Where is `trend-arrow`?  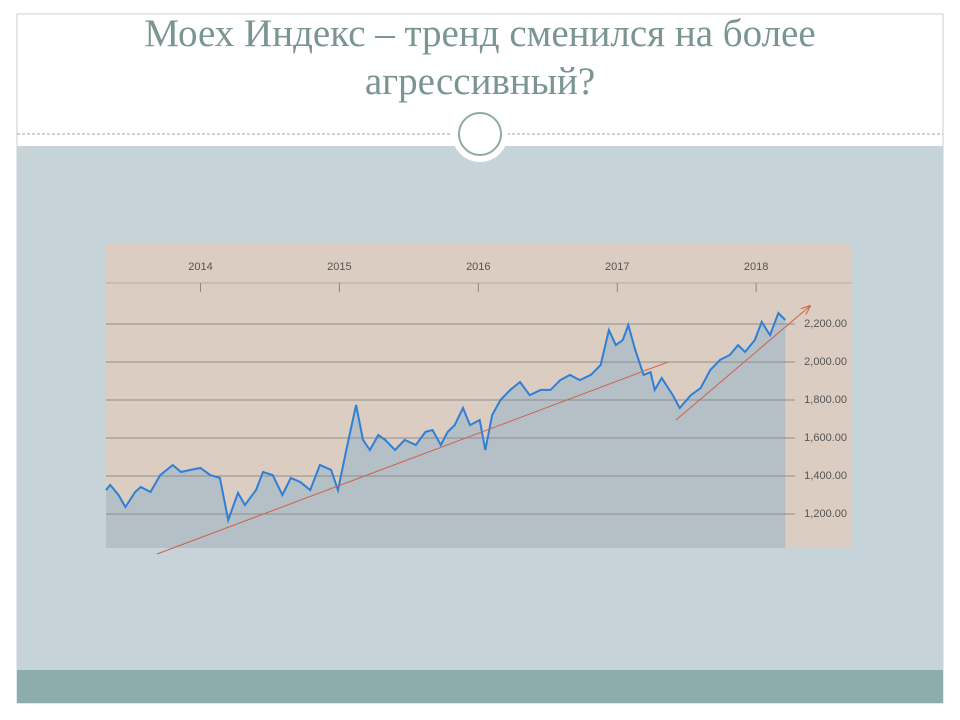
trend-arrow is located at coordinates (742, 363).